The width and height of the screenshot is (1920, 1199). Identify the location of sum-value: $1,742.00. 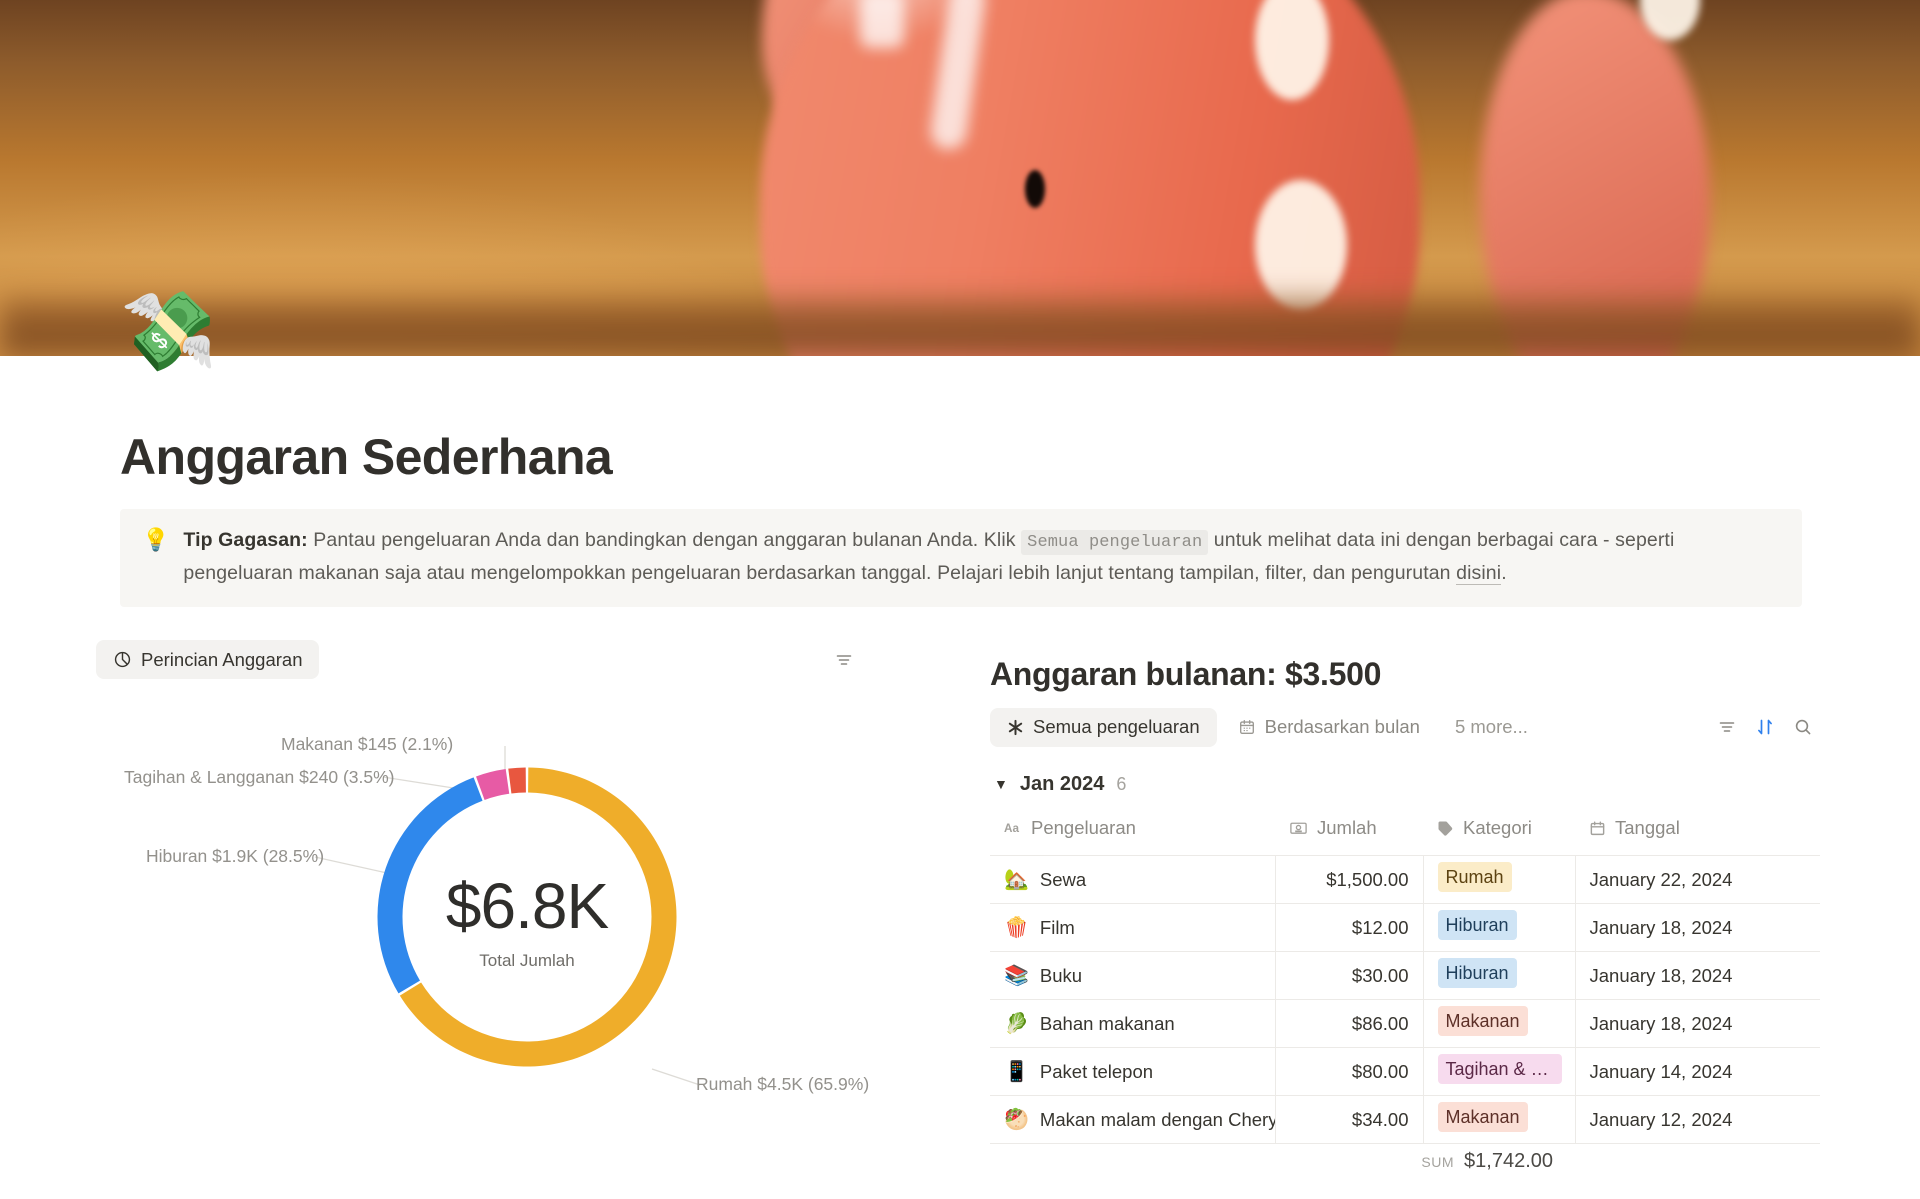
(1508, 1161).